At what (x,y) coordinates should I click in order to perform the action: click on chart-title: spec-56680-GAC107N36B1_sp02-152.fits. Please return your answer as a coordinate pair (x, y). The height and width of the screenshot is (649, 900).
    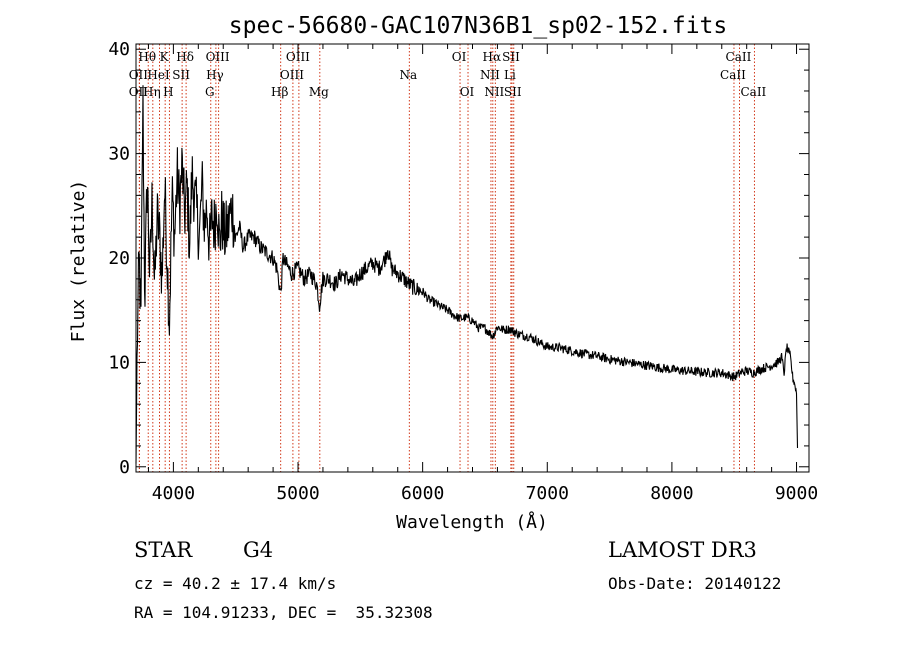
    Looking at the image, I should click on (478, 26).